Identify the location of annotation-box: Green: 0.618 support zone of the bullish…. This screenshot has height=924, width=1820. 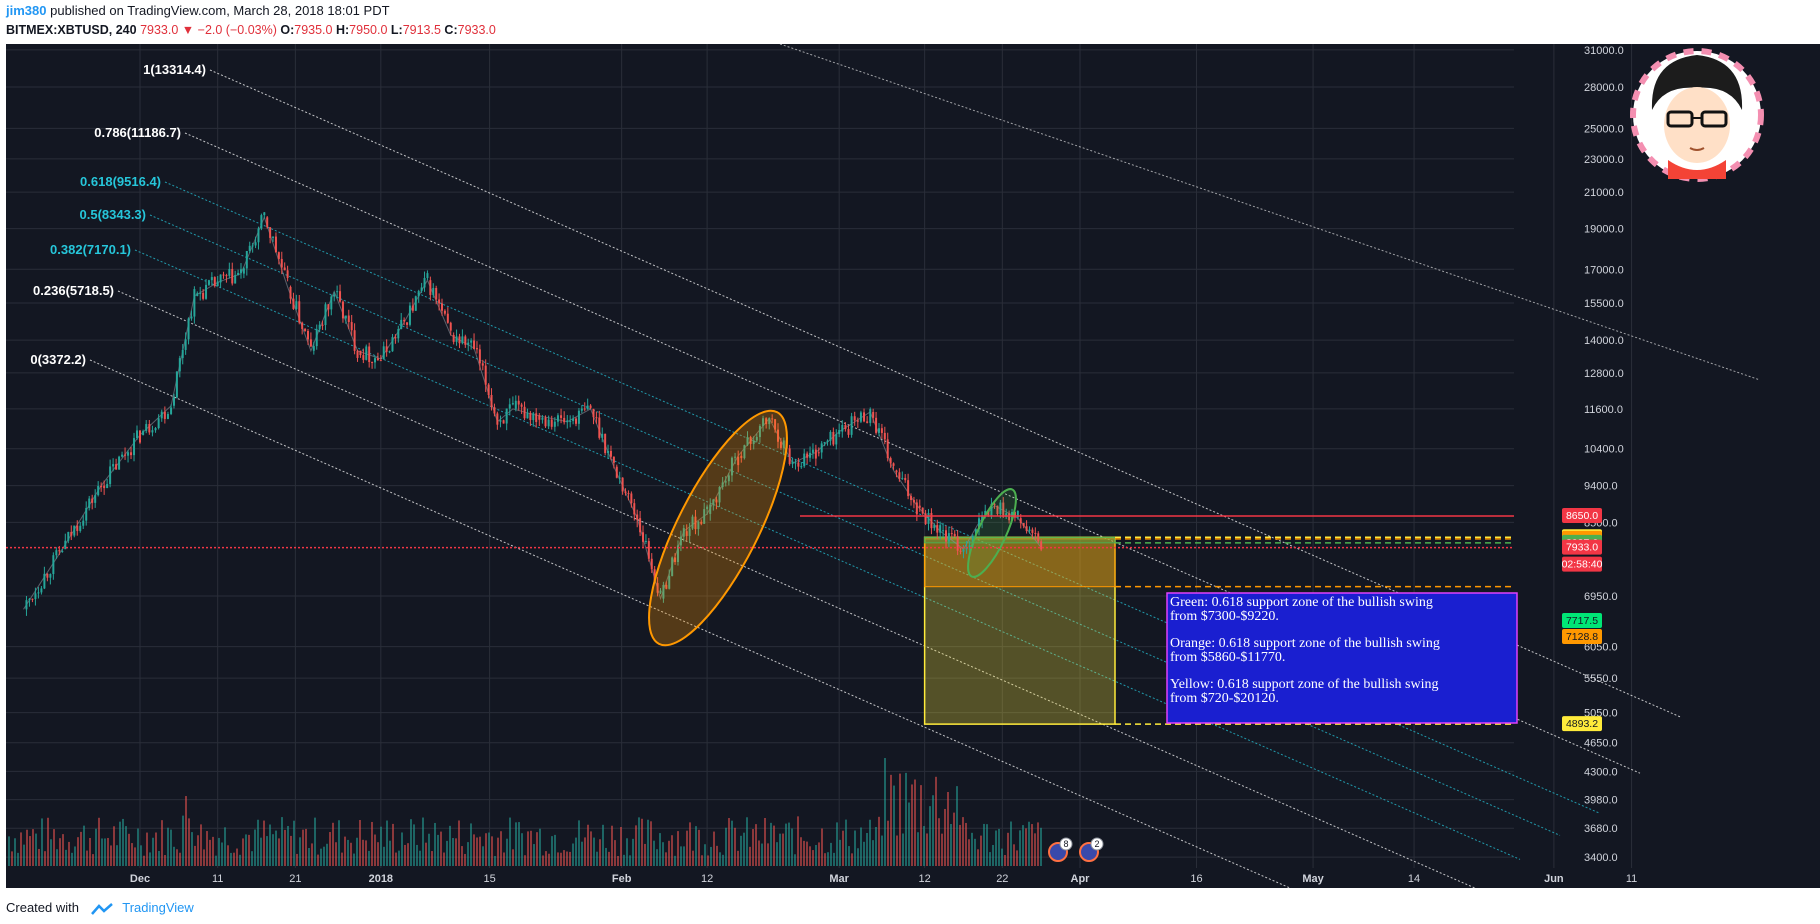
(1342, 658).